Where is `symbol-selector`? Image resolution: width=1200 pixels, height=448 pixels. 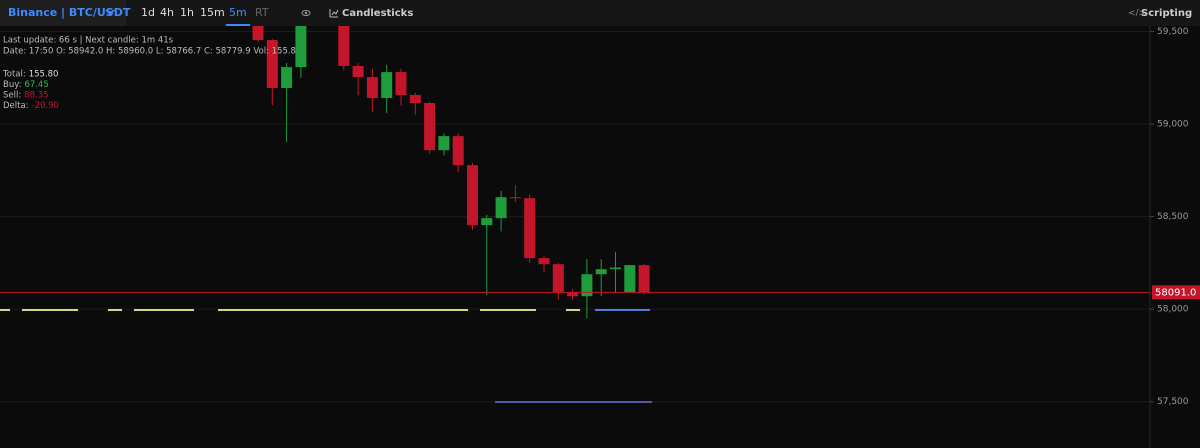 symbol-selector is located at coordinates (63, 13).